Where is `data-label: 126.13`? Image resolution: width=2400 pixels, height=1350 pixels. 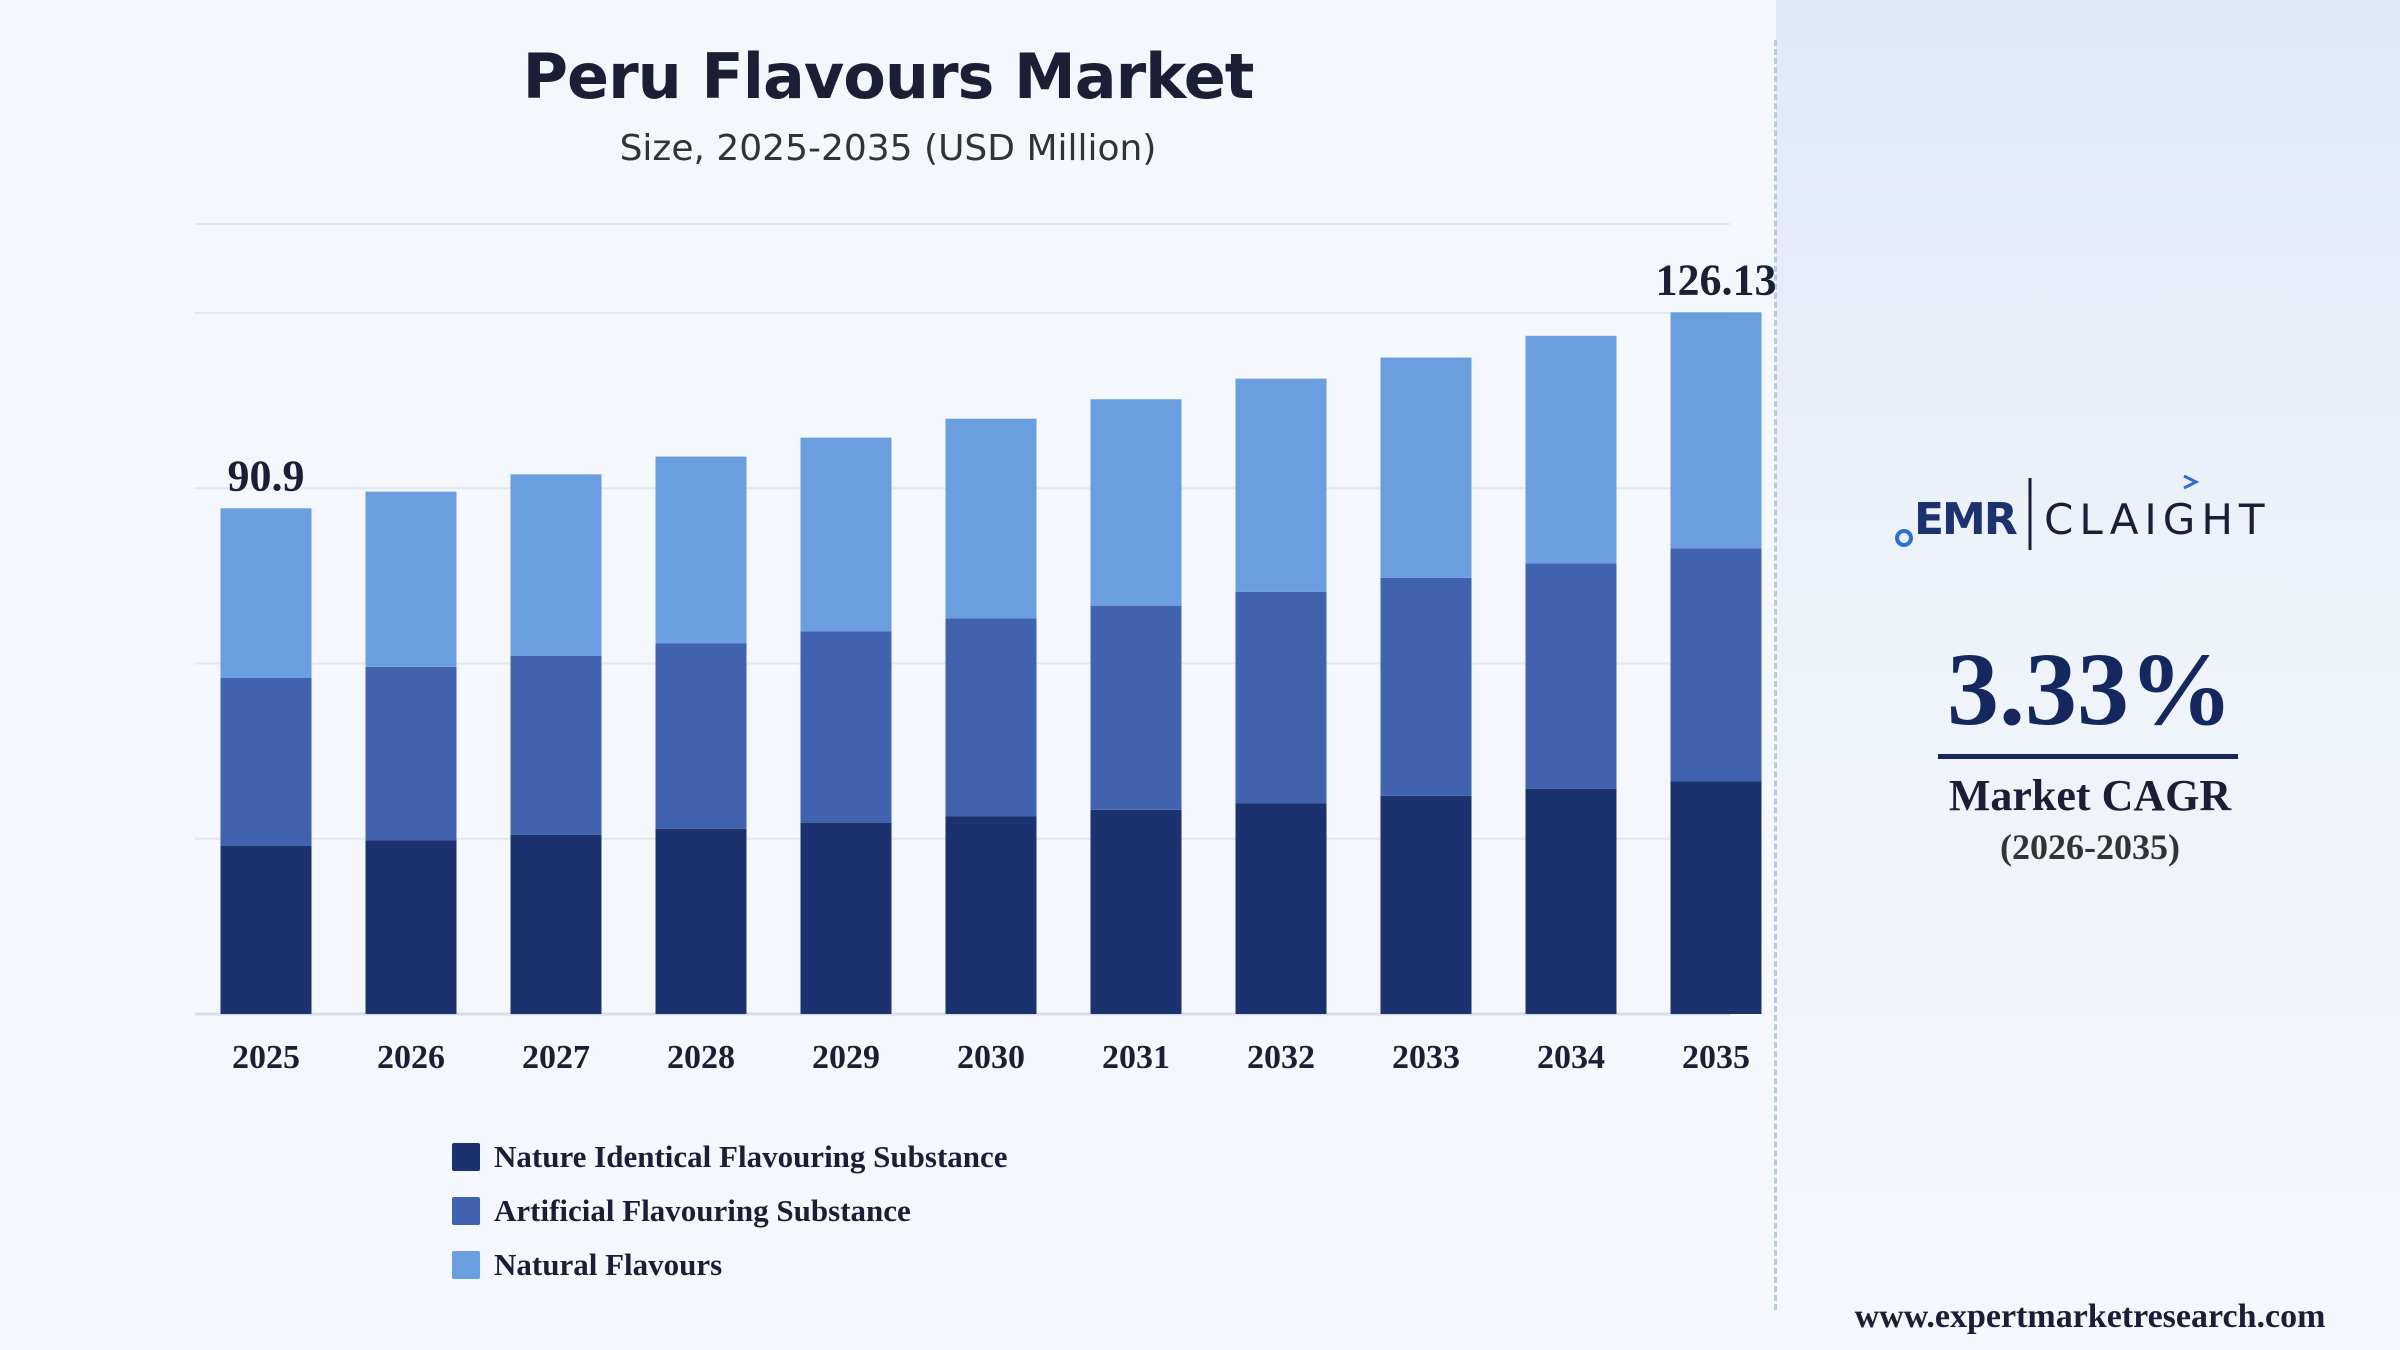
data-label: 126.13 is located at coordinates (1716, 279).